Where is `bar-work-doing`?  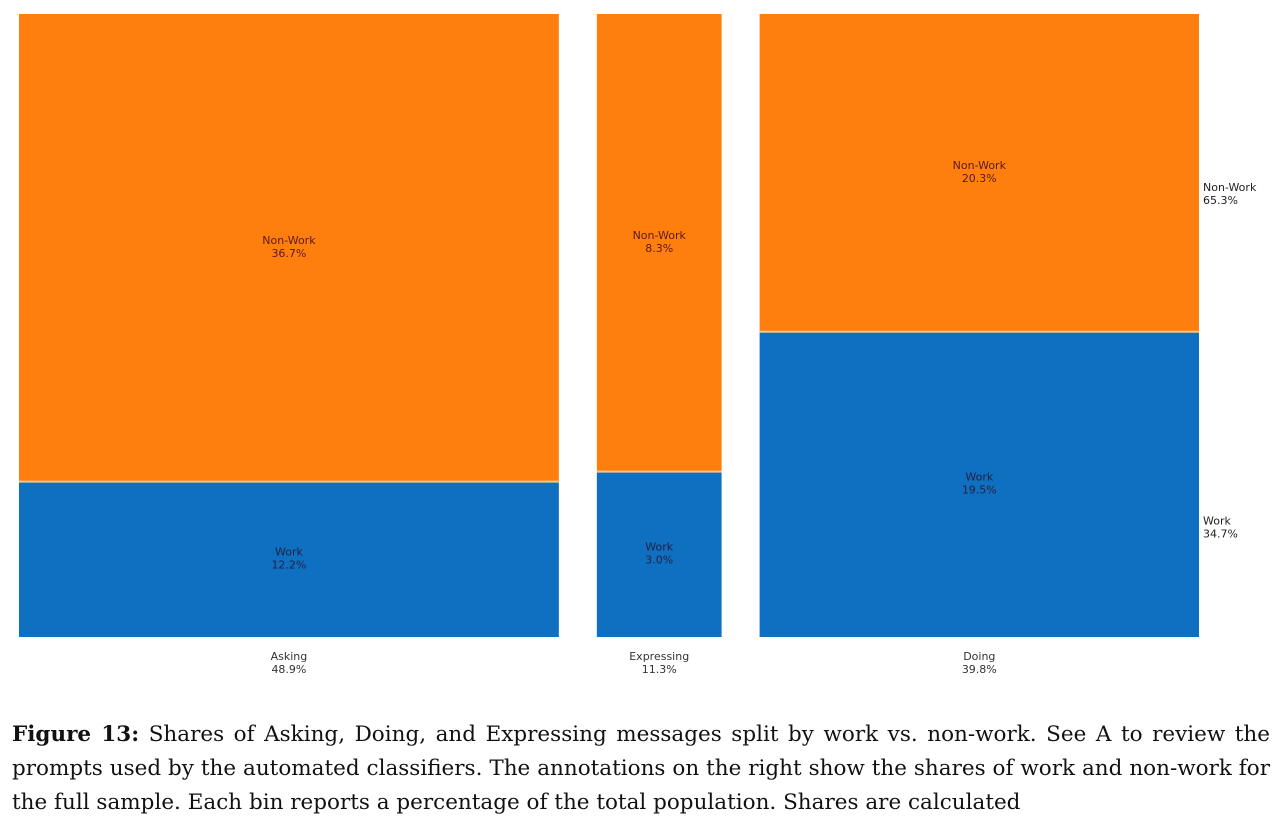
bar-work-doing is located at coordinates (979, 484).